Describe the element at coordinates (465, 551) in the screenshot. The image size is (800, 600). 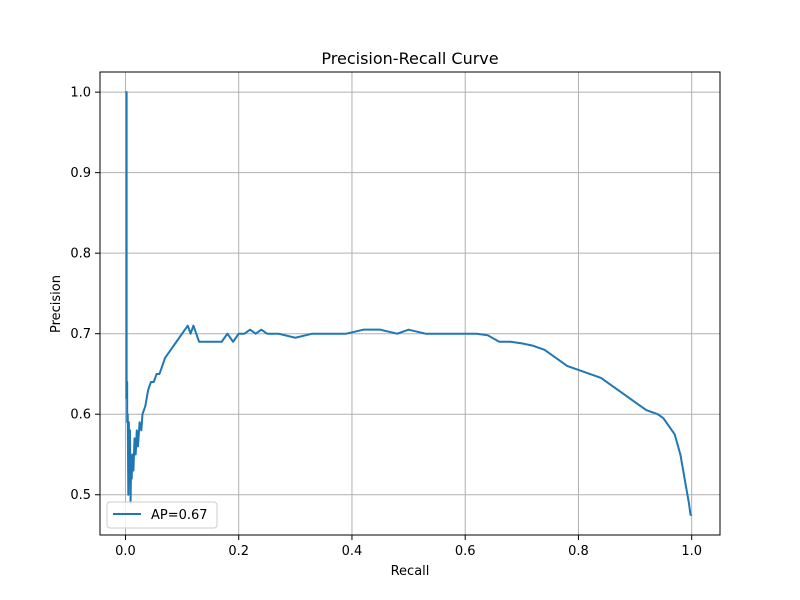
I see `x-tick-label: 0.6` at that location.